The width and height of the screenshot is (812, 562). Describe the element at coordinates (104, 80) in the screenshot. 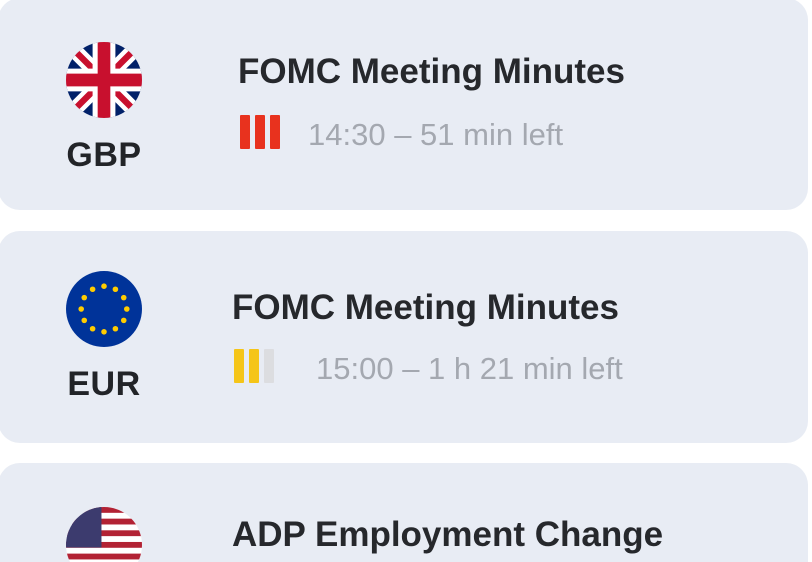

I see `uk-flag-icon` at that location.